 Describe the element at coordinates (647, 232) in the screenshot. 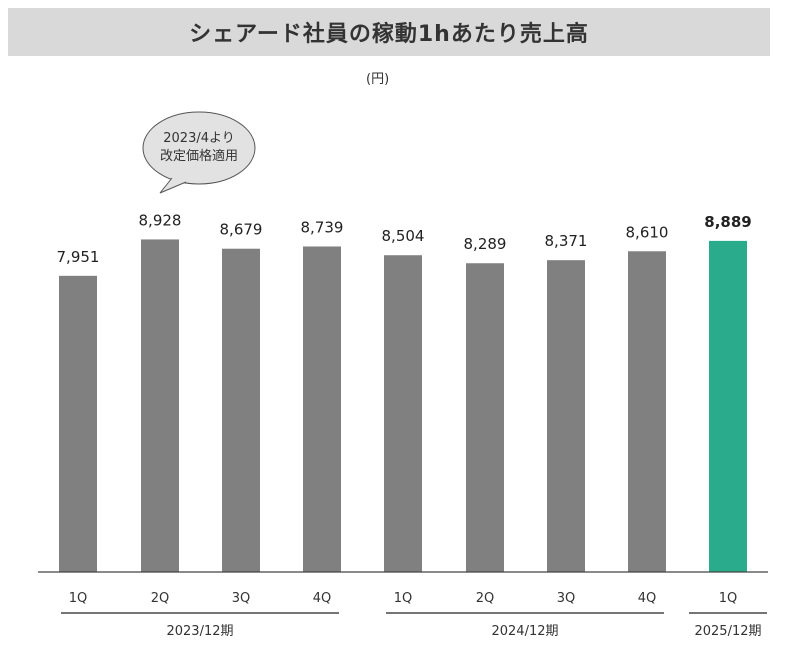

I see `bar-value-label-8: 8,610` at that location.